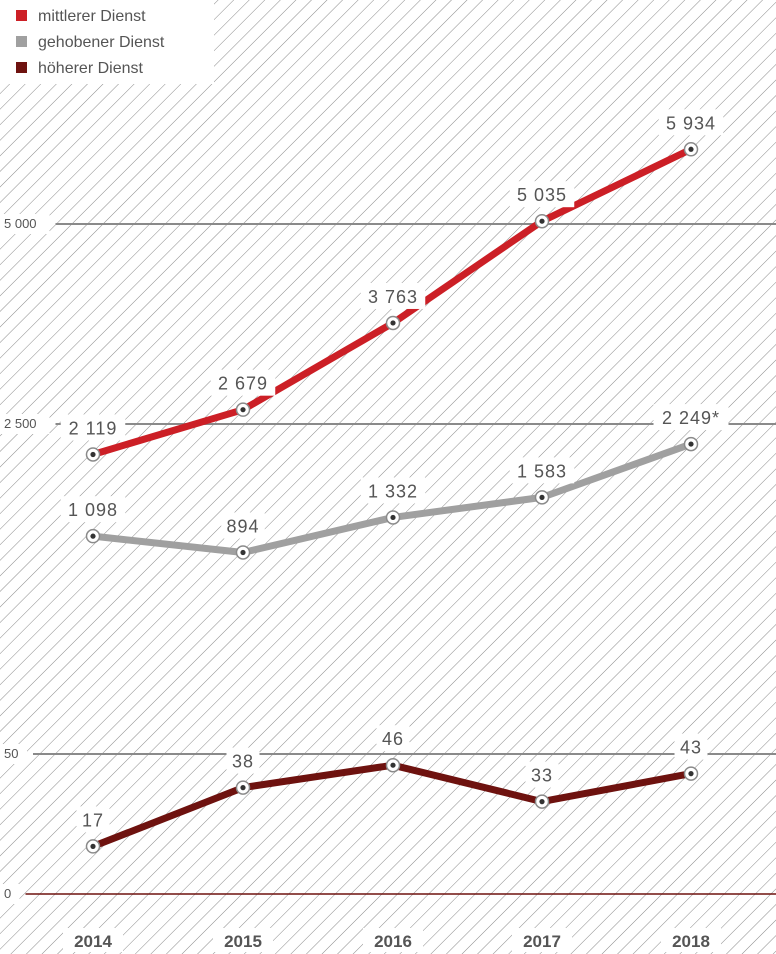 This screenshot has width=776, height=954. What do you see at coordinates (20, 223) in the screenshot?
I see `y-tick-label-3: 5 000` at bounding box center [20, 223].